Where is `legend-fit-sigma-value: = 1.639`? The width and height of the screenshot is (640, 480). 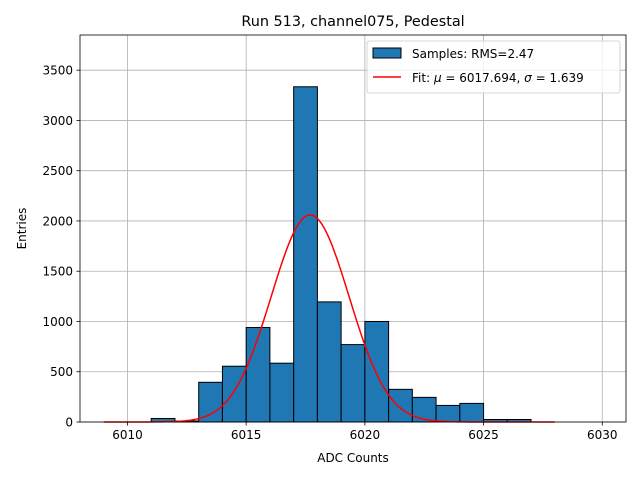 legend-fit-sigma-value: = 1.639 is located at coordinates (558, 78).